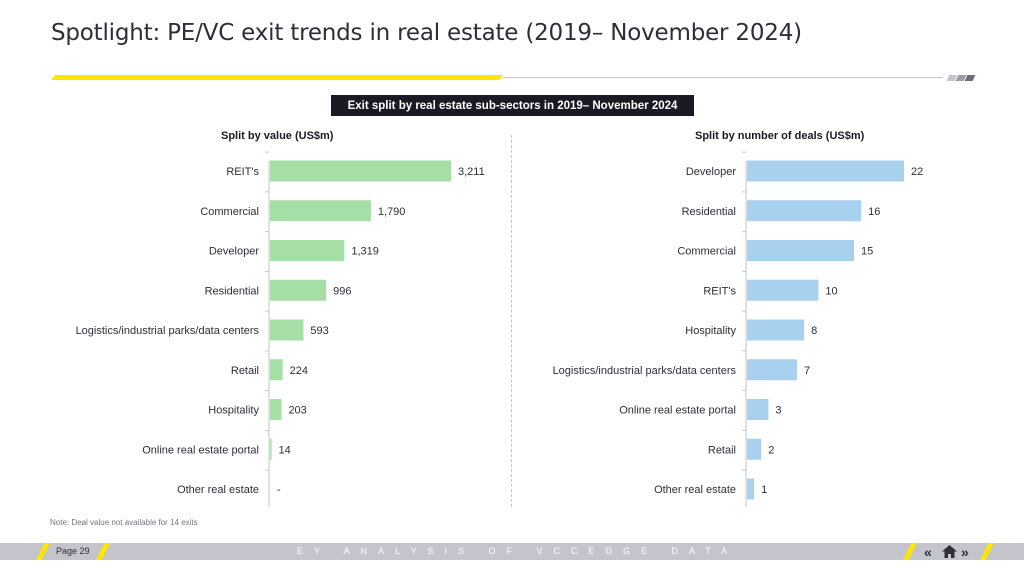  I want to click on deals-data-label: 15, so click(867, 252).